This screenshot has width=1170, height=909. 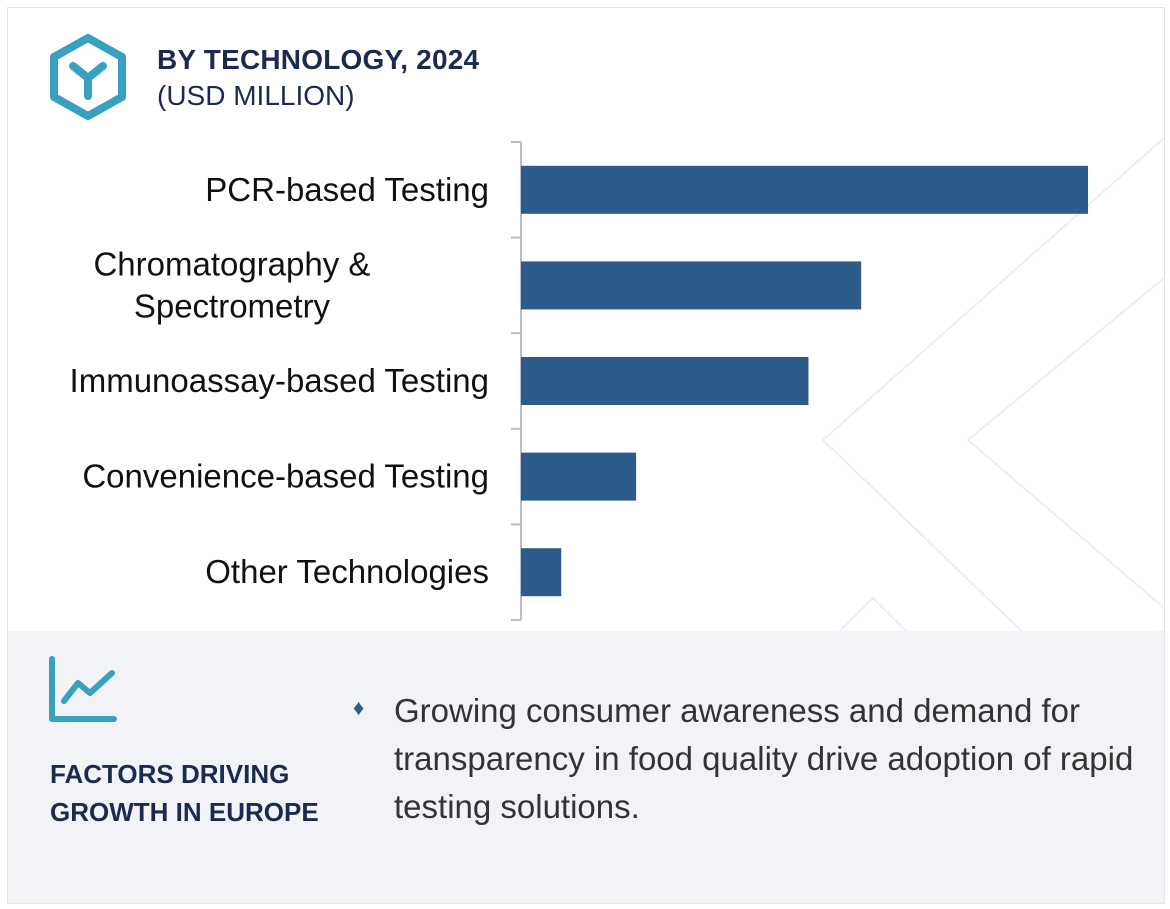 What do you see at coordinates (184, 793) in the screenshot?
I see `factors-title: FACTORS DRIVING GROWTH IN EUROPE` at bounding box center [184, 793].